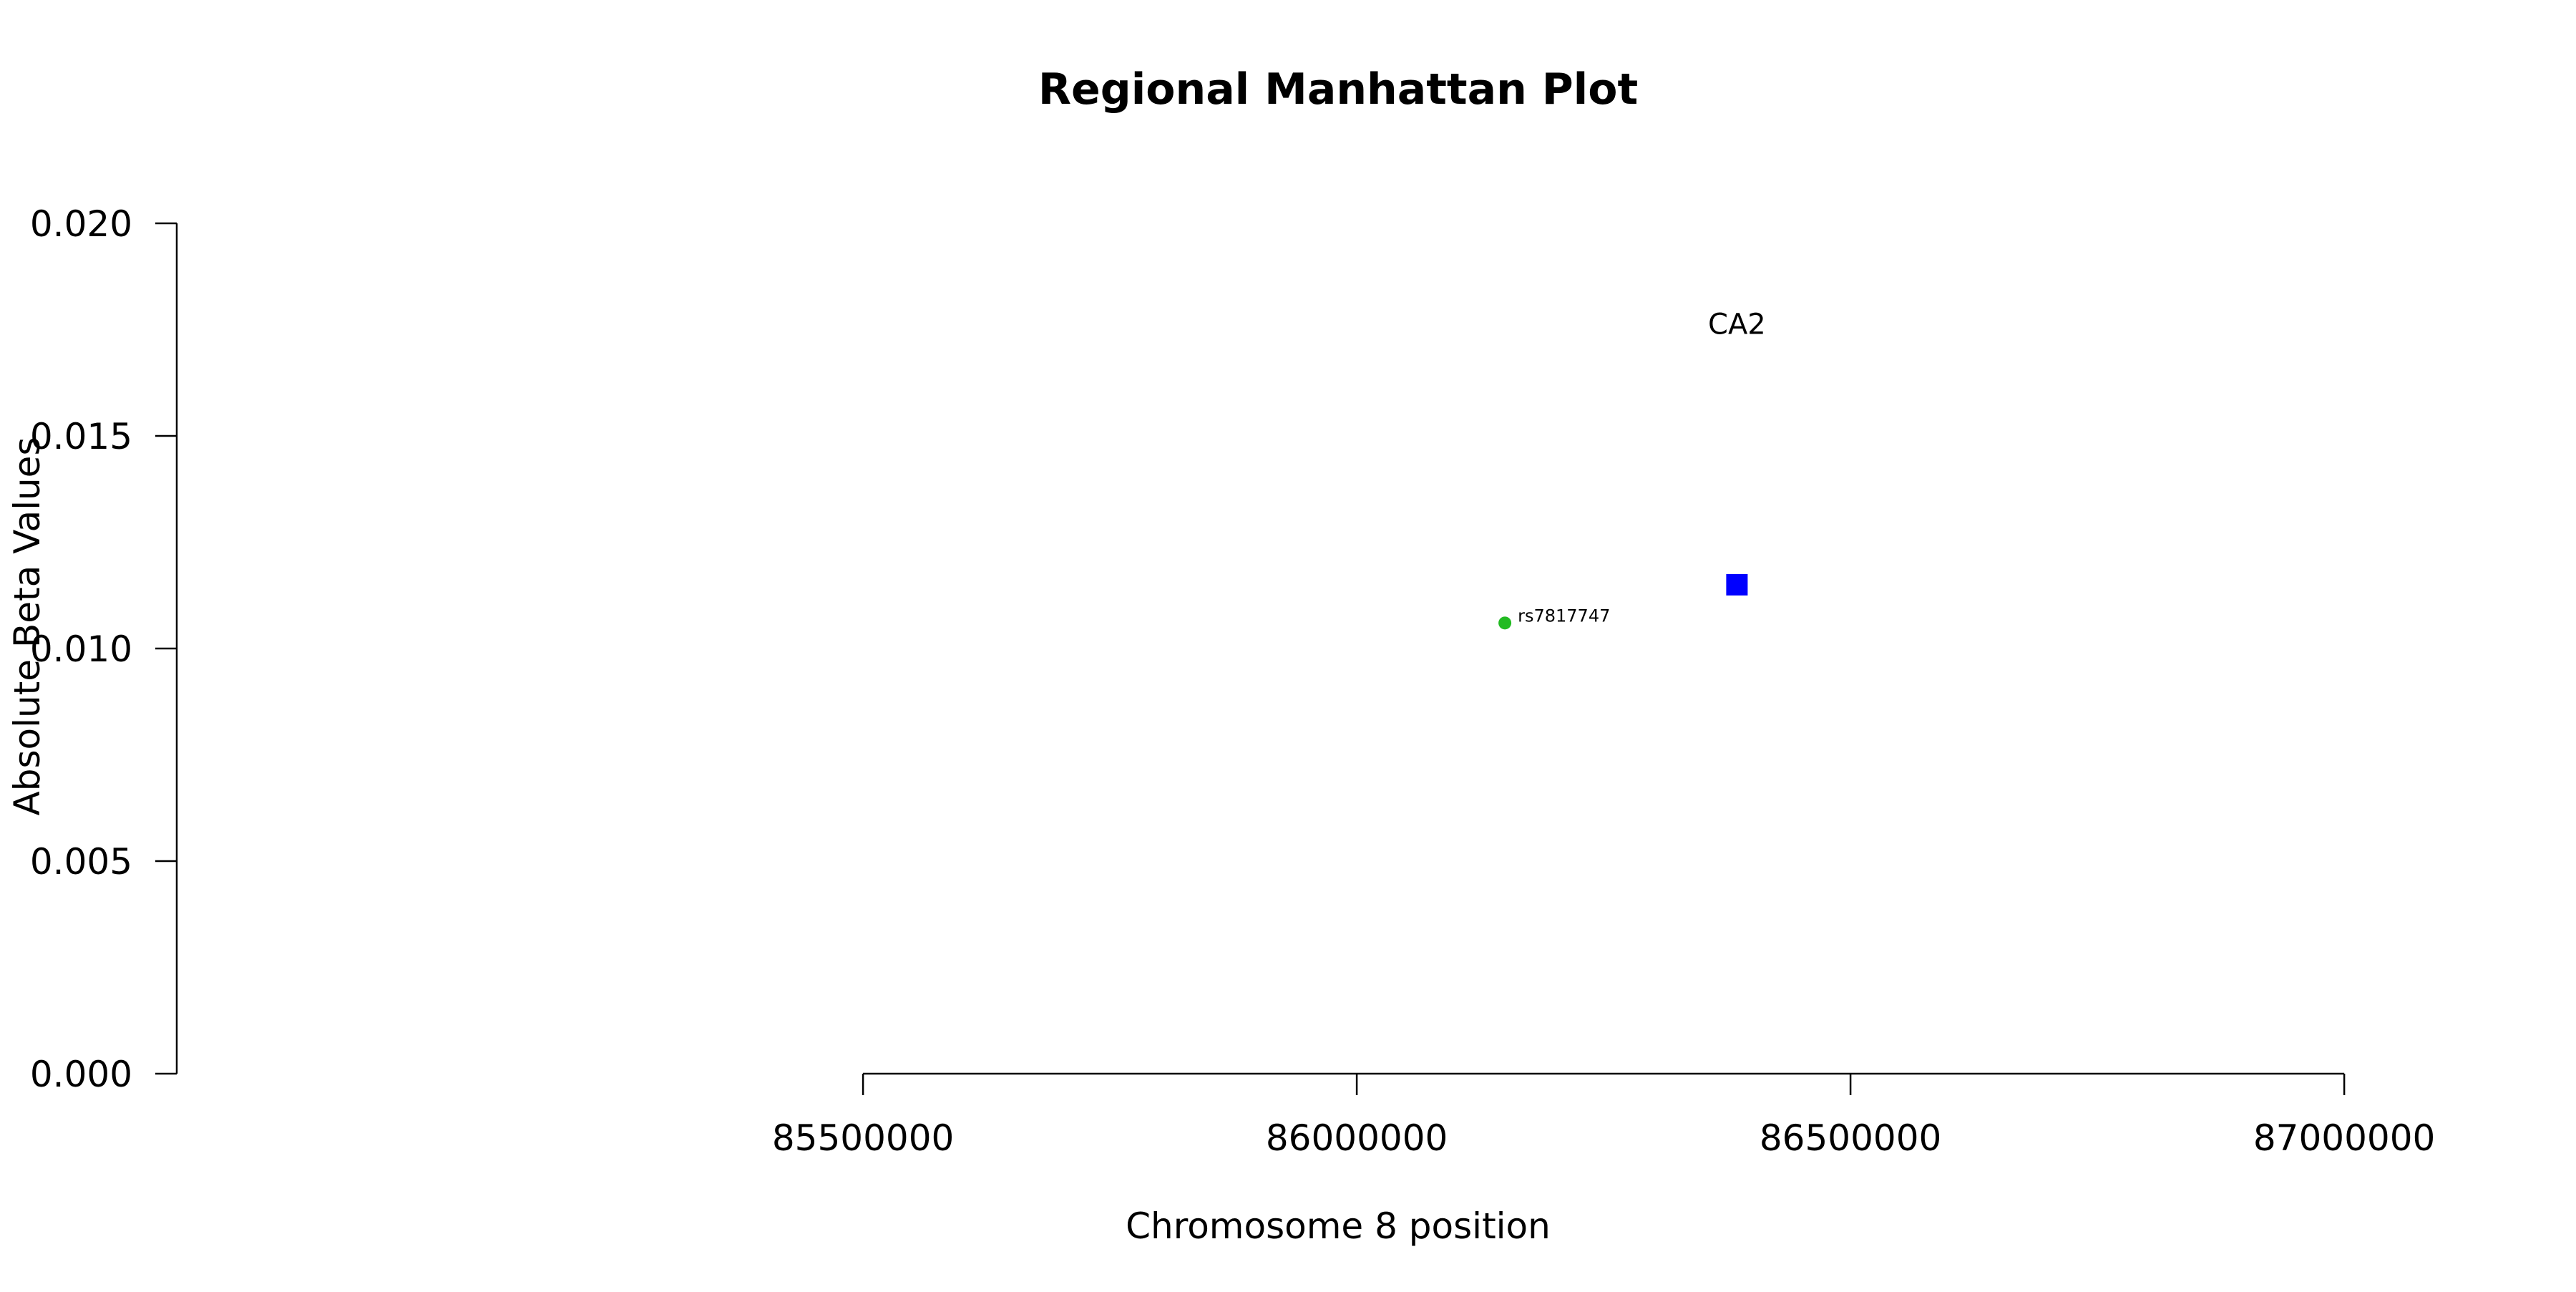 This screenshot has height=1292, width=2576. What do you see at coordinates (27, 626) in the screenshot?
I see `y-axis-label: Absolute Beta Values` at bounding box center [27, 626].